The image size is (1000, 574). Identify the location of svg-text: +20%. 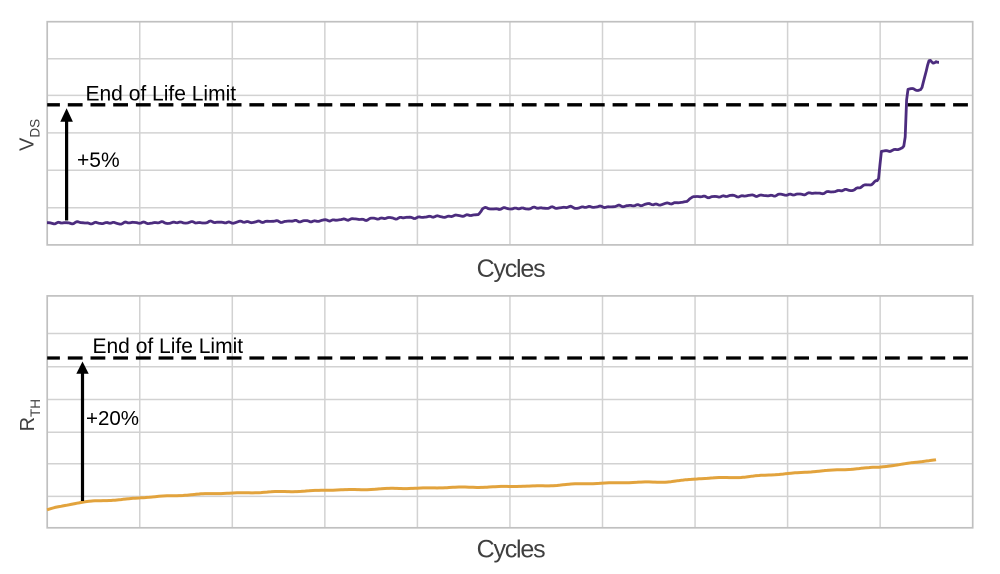
(112, 418).